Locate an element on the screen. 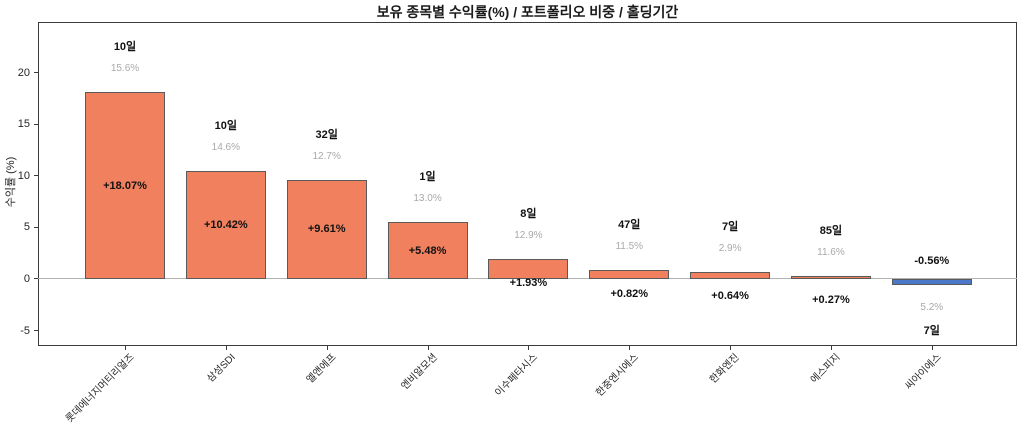  portfolio-weight-label: 15.6% is located at coordinates (125, 69).